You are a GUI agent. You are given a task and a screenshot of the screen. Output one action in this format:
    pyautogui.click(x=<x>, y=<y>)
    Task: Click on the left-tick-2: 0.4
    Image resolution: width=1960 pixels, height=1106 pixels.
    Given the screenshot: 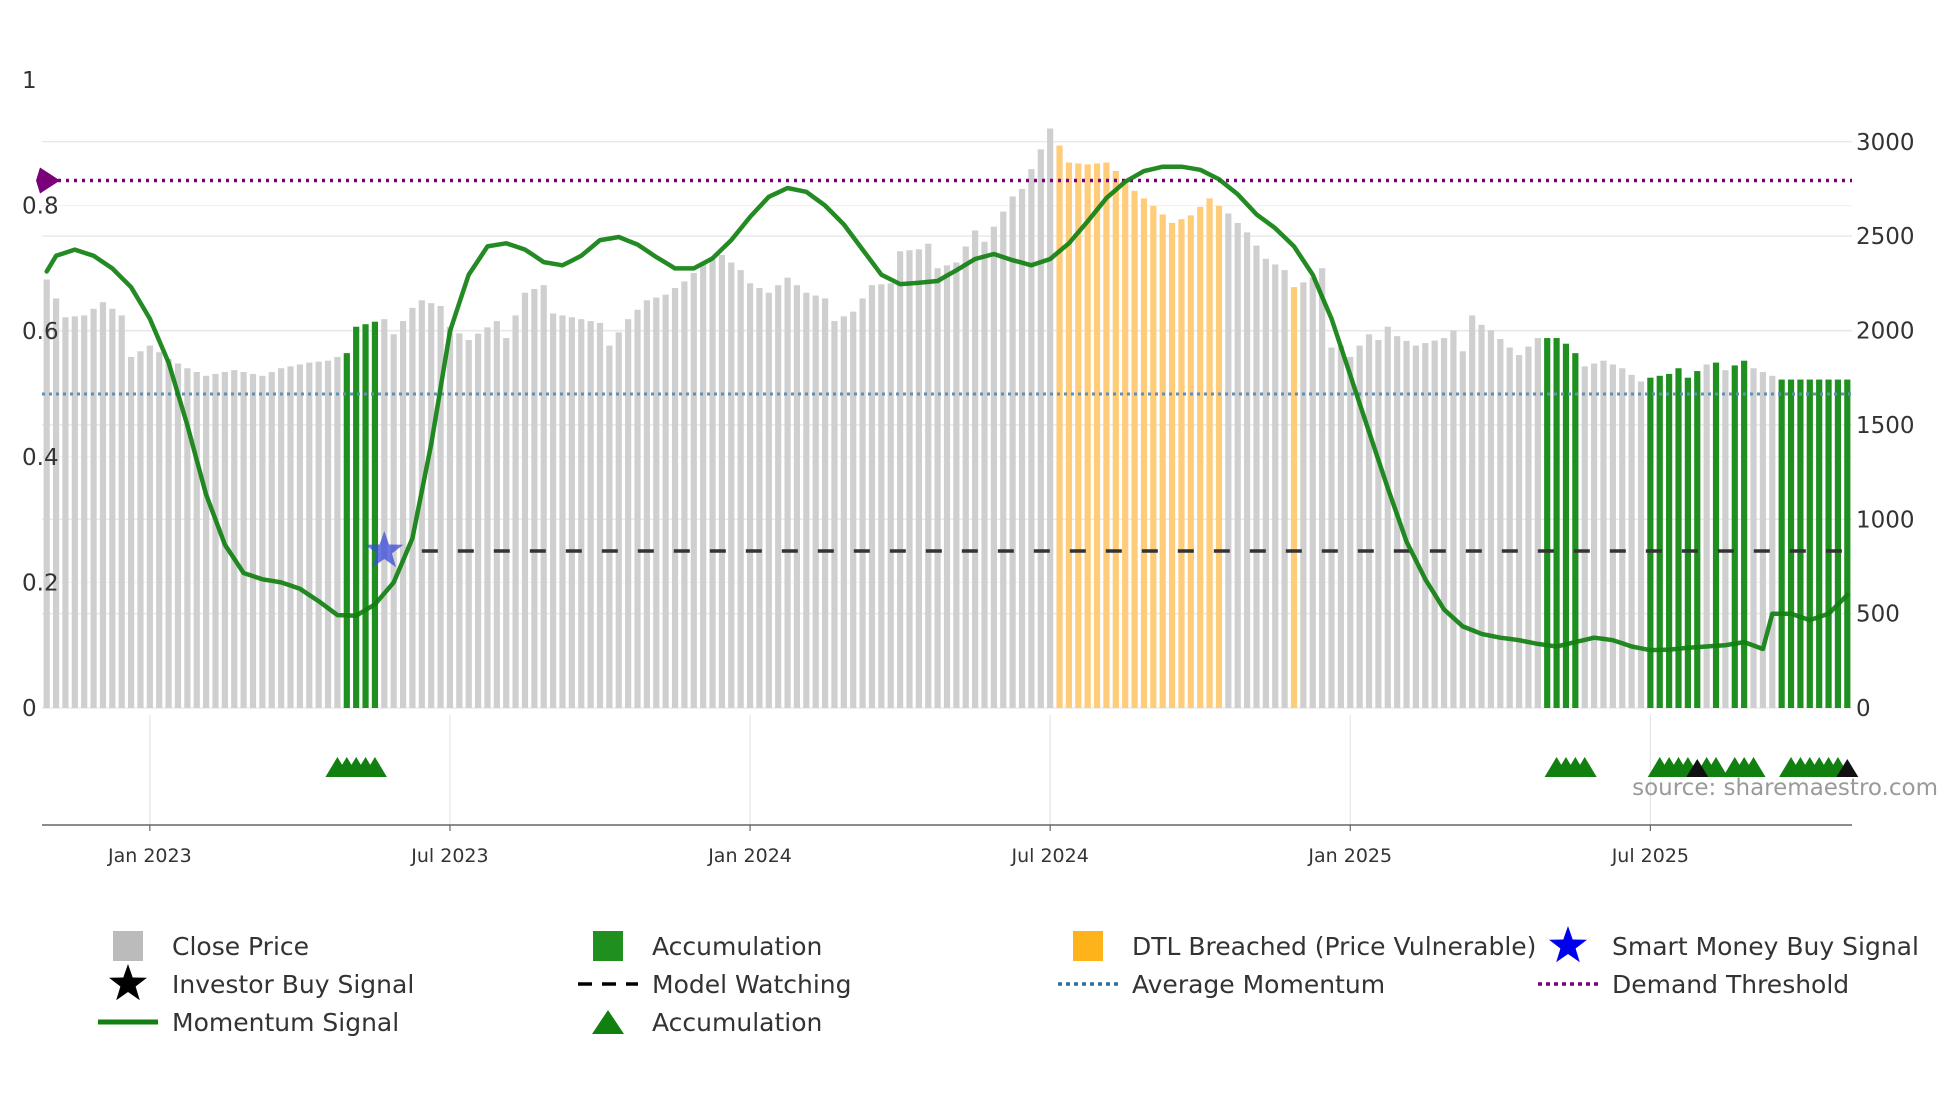 What is the action you would take?
    pyautogui.click(x=40, y=458)
    